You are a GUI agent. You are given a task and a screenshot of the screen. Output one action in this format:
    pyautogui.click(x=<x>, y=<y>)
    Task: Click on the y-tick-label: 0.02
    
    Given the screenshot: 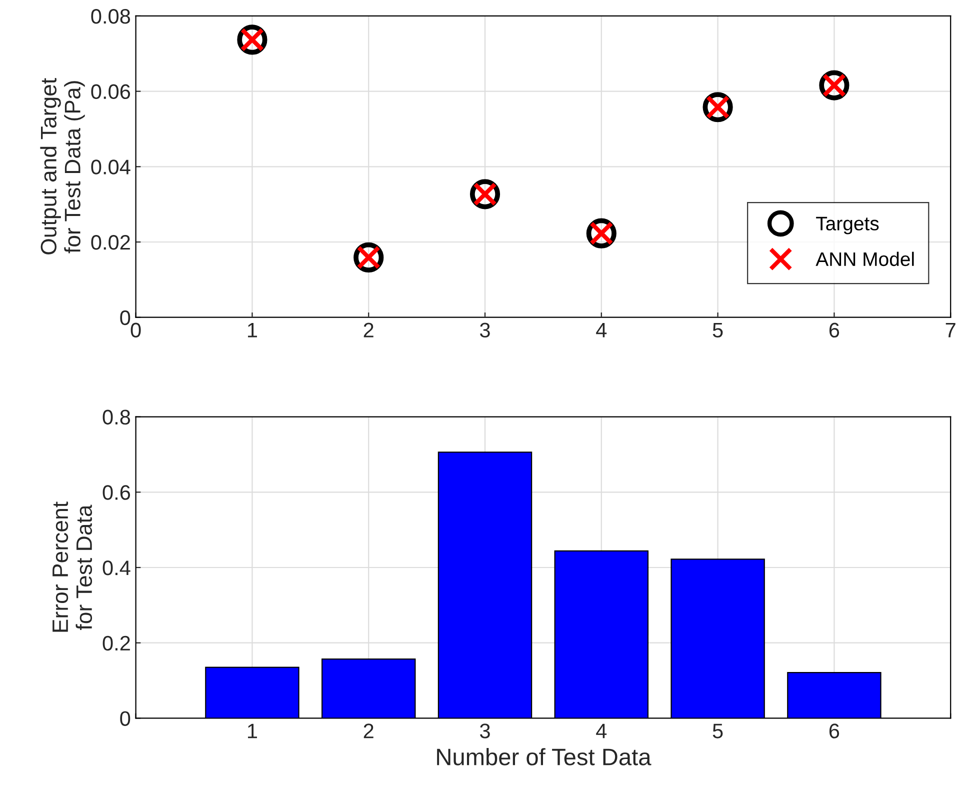 What is the action you would take?
    pyautogui.click(x=110, y=242)
    